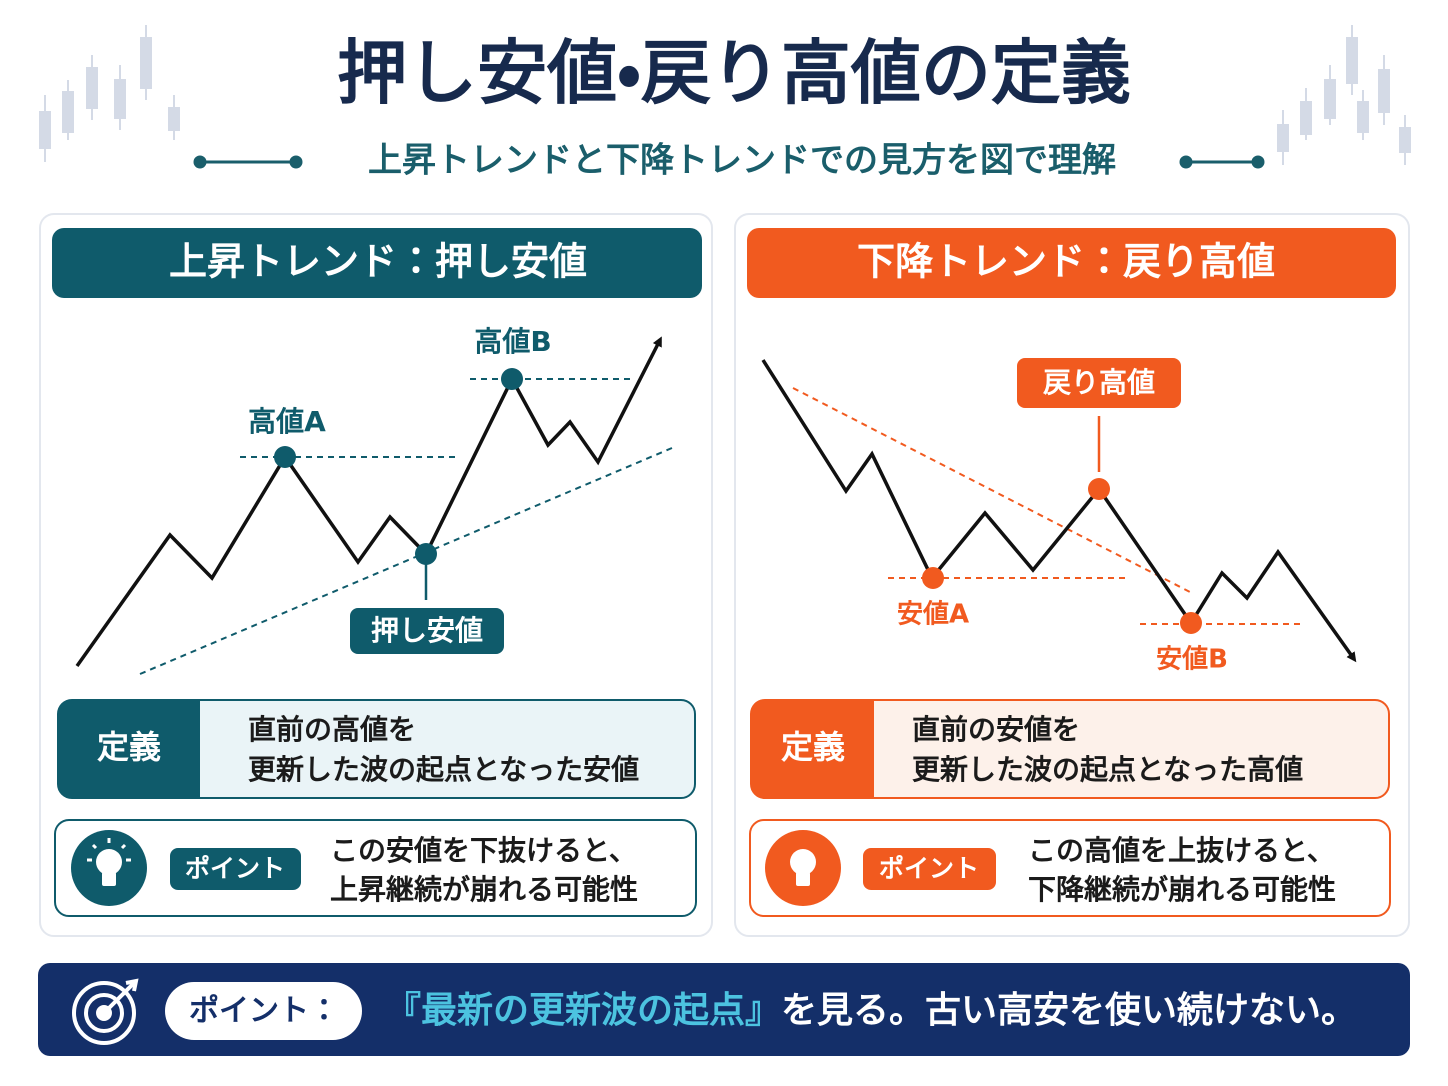 Image resolution: width=1448 pixels, height=1086 pixels. What do you see at coordinates (933, 614) in the screenshot?
I see `label-low-a: 安値A` at bounding box center [933, 614].